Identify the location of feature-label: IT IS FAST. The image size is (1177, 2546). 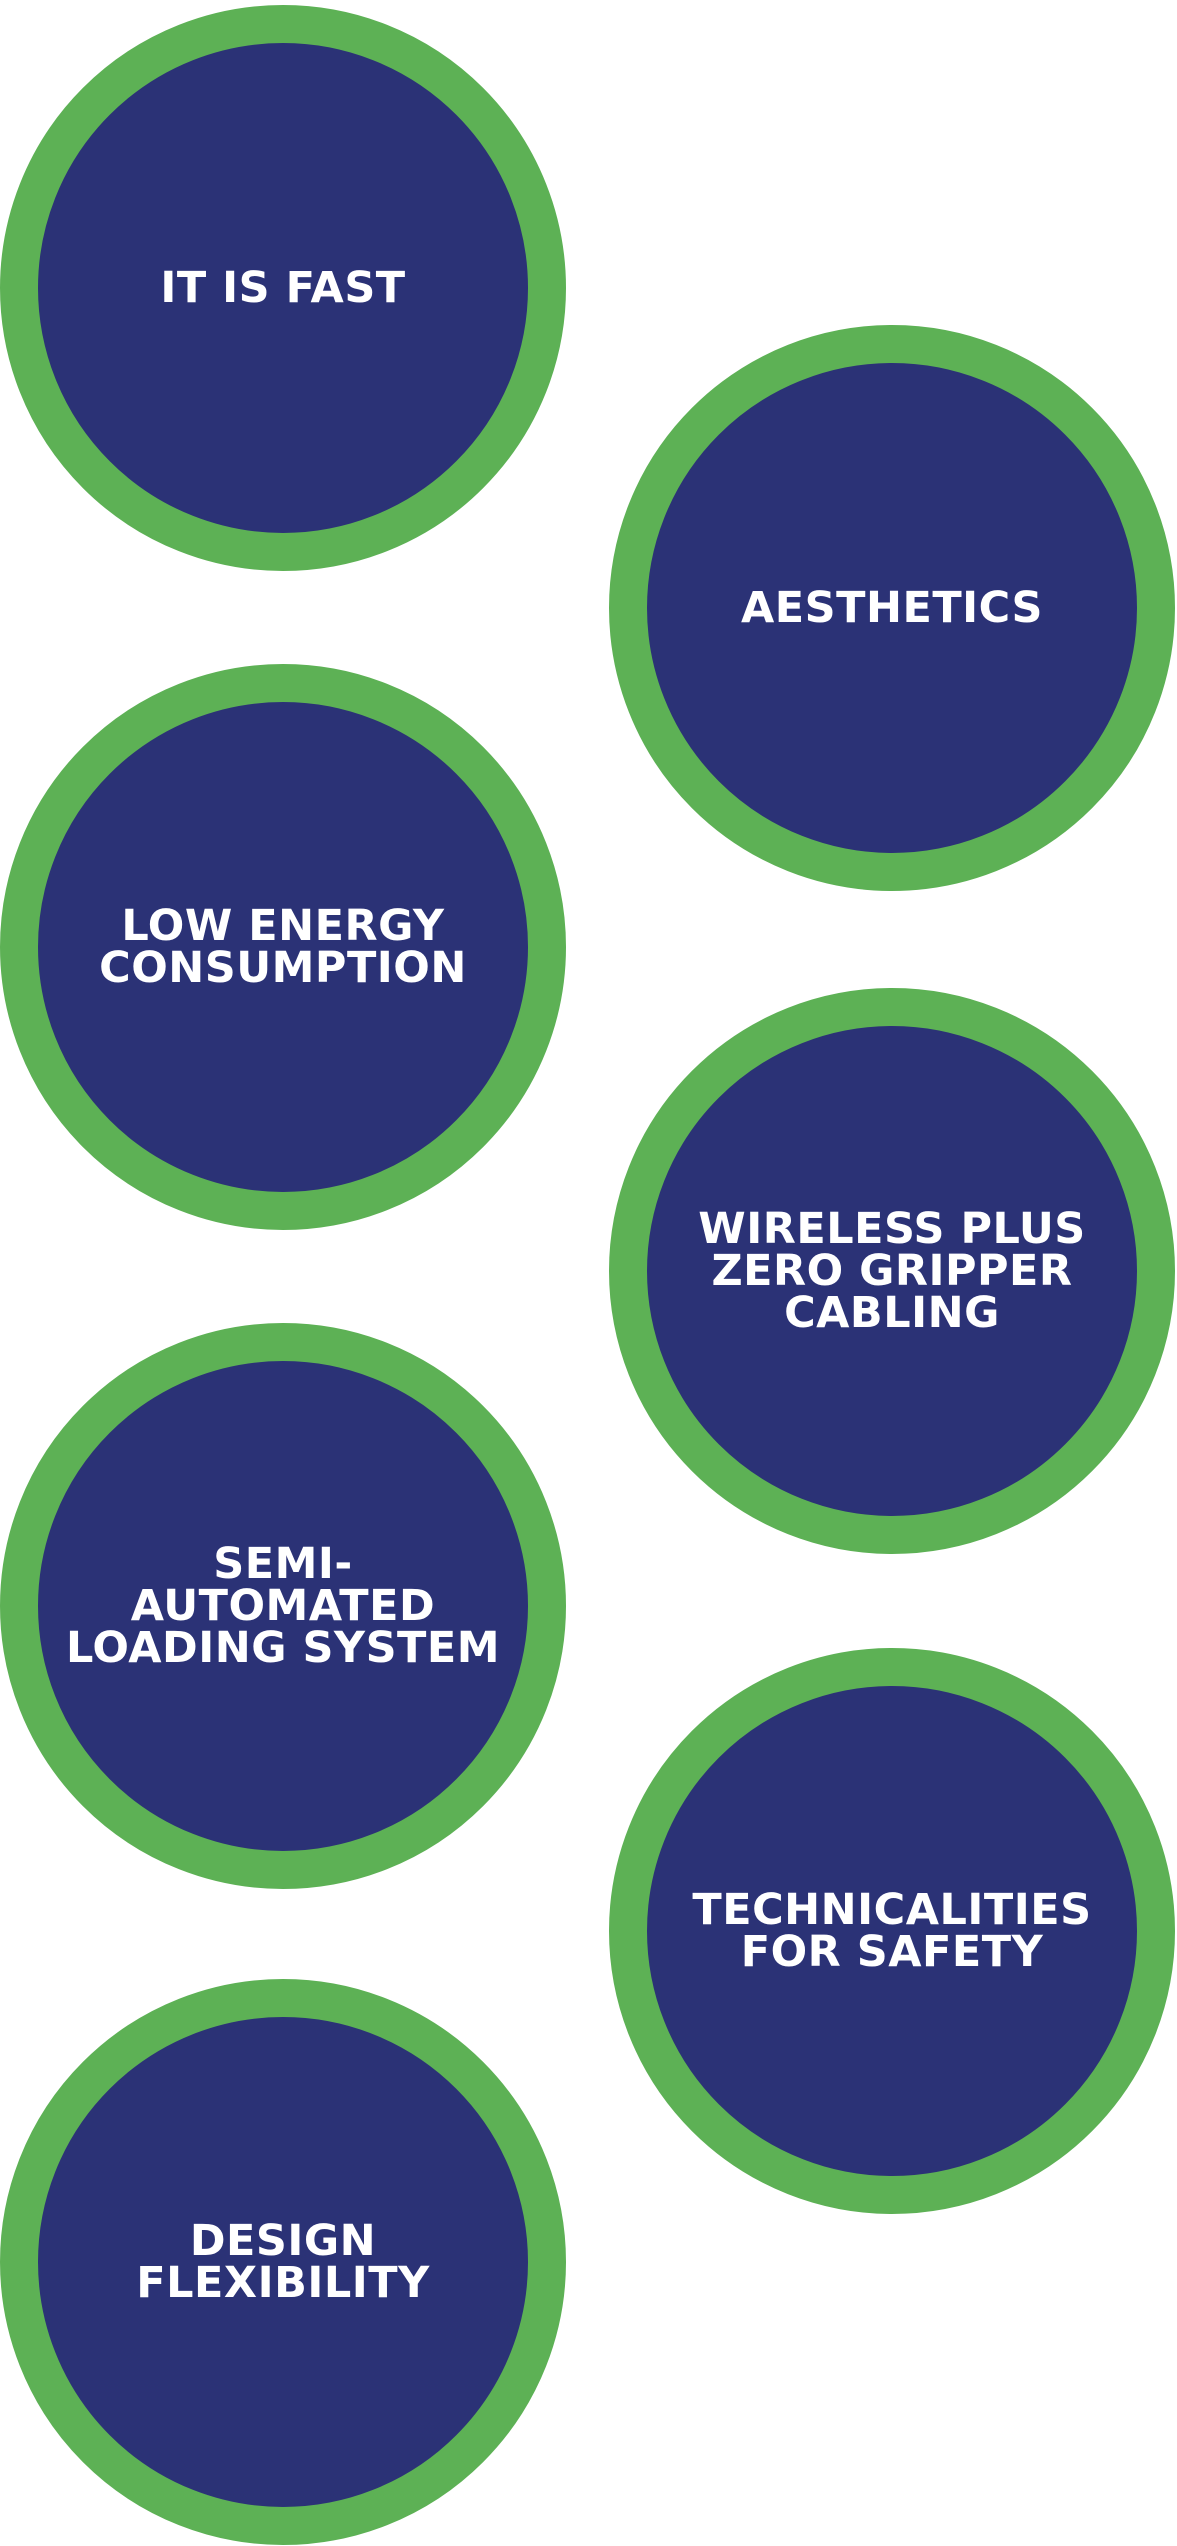
(283, 288).